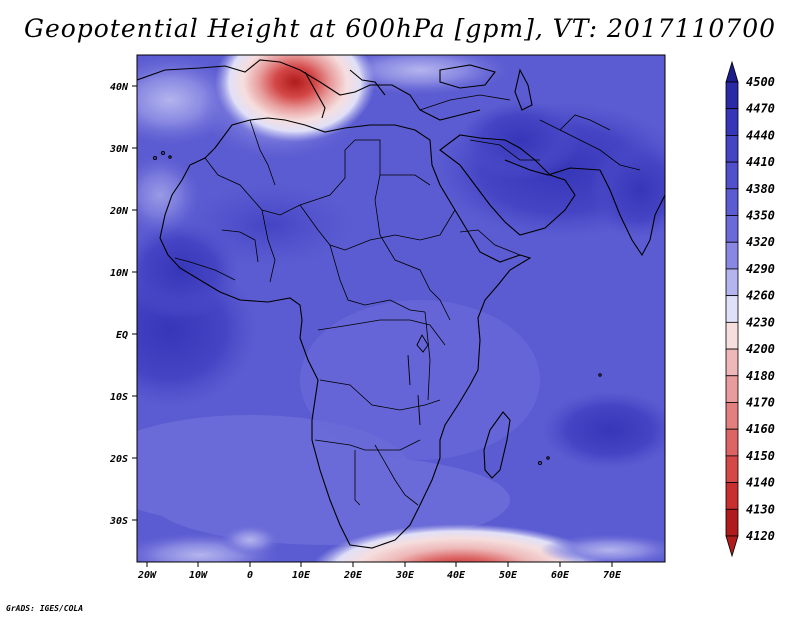 The image size is (800, 618). I want to click on lon-label: 50E, so click(508, 575).